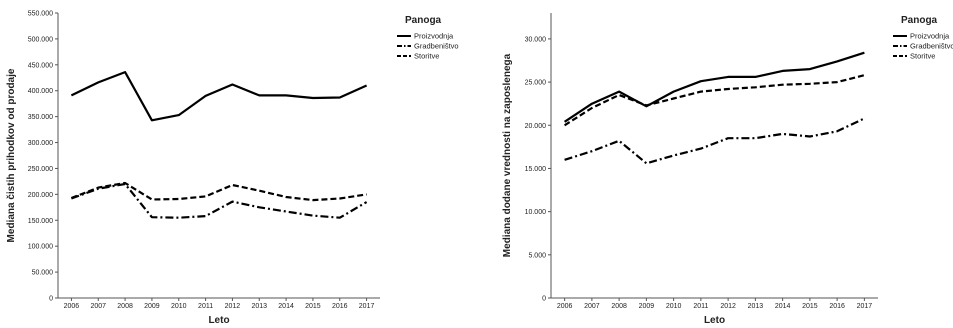 The width and height of the screenshot is (953, 328). I want to click on y-tick-label: 450.000, so click(40, 65).